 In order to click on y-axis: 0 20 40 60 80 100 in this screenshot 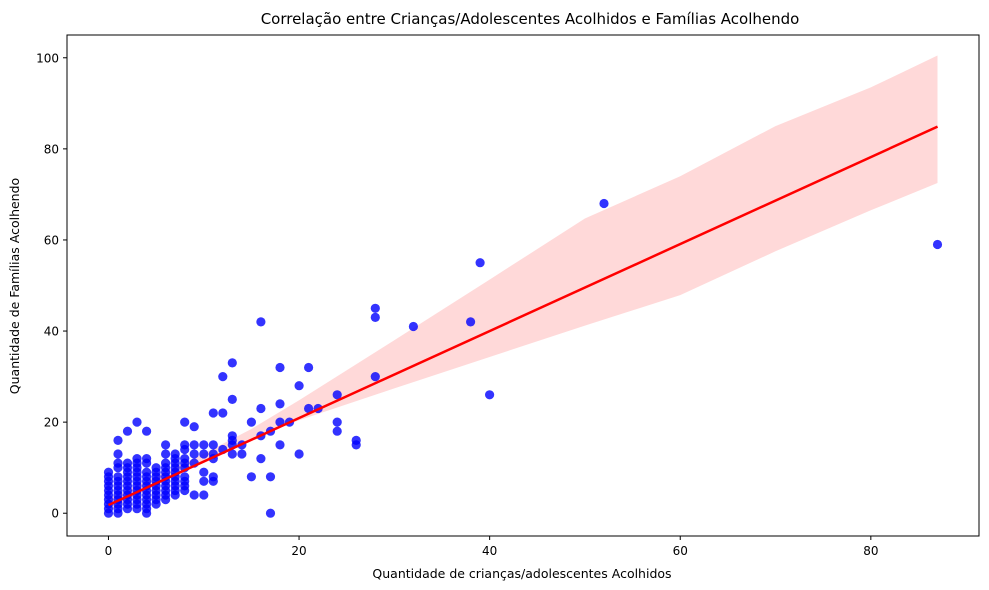, I will do `click(51, 286)`.